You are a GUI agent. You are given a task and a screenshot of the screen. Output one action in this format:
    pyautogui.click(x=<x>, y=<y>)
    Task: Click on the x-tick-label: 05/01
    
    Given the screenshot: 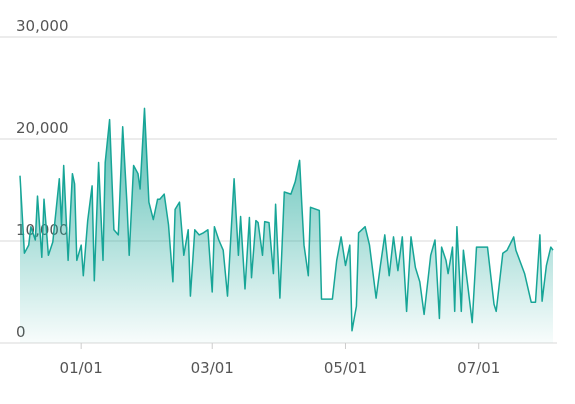 What is the action you would take?
    pyautogui.click(x=345, y=368)
    